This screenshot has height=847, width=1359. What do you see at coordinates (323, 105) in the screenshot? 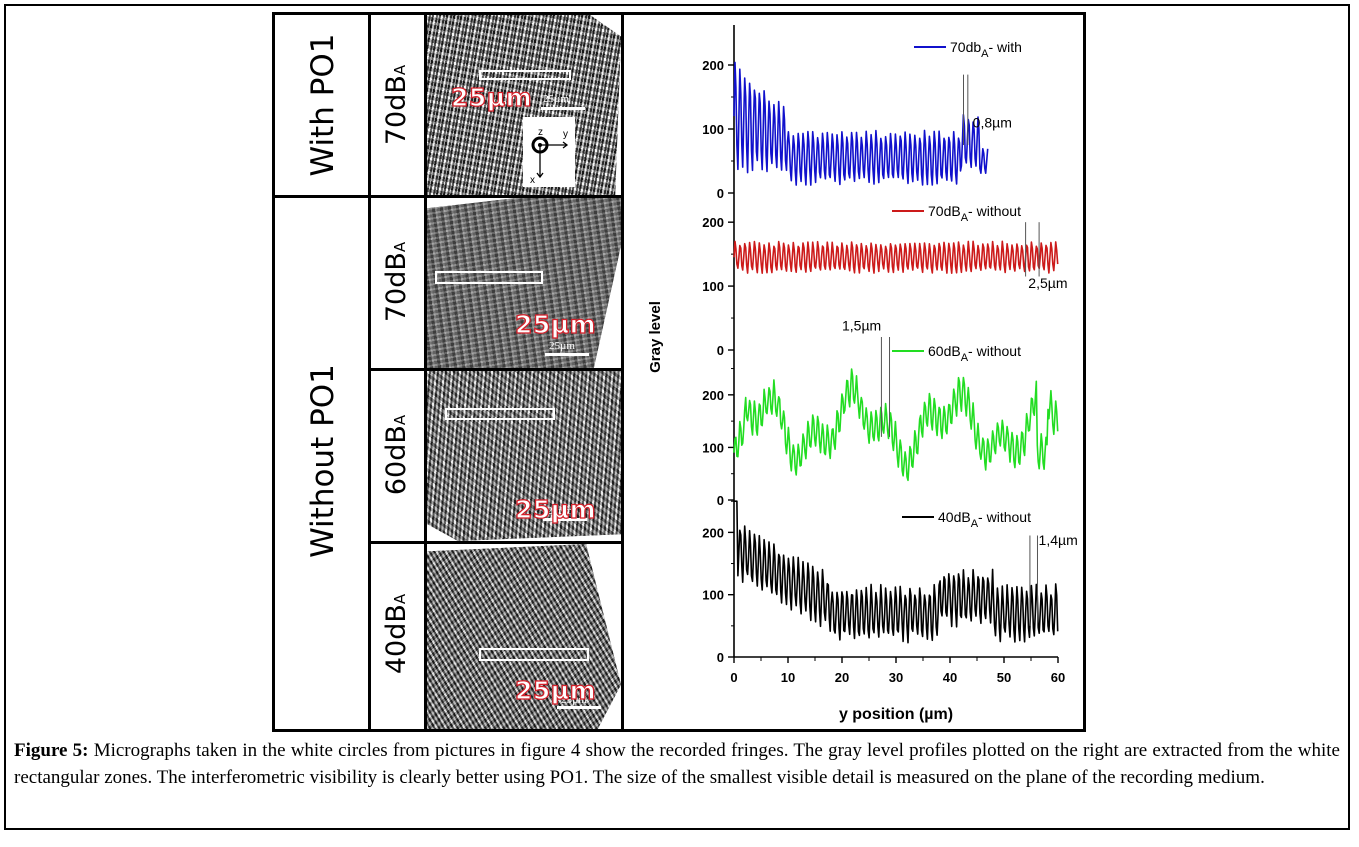
I see `group-label-with-po1: With PO1` at bounding box center [323, 105].